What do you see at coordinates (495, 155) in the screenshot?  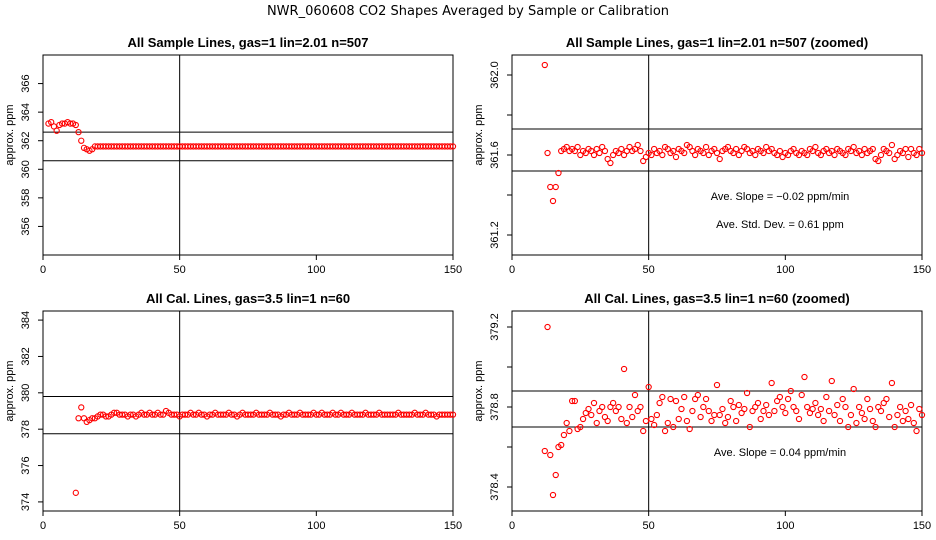 I see `y-tick-label: 361.6` at bounding box center [495, 155].